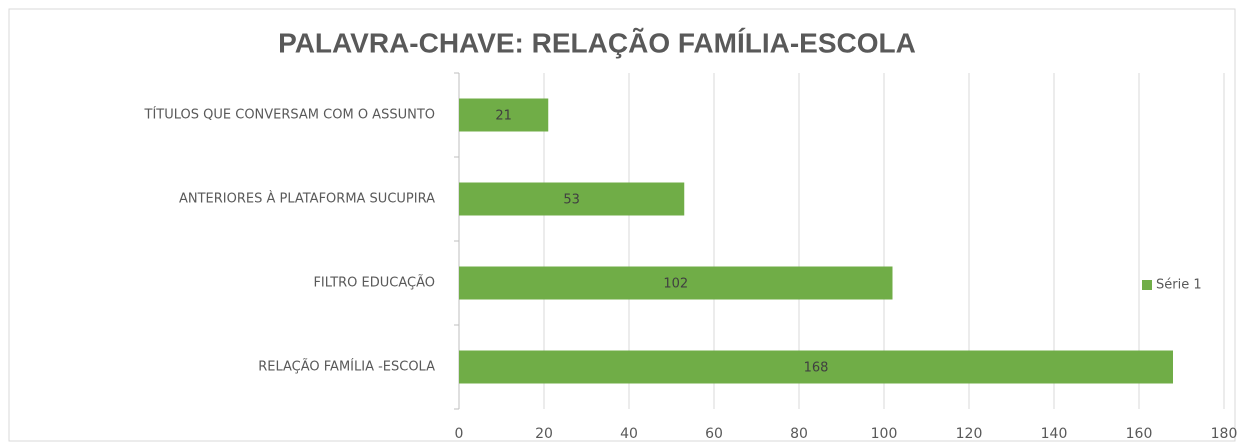 The height and width of the screenshot is (445, 1244). I want to click on data-label: 168, so click(816, 368).